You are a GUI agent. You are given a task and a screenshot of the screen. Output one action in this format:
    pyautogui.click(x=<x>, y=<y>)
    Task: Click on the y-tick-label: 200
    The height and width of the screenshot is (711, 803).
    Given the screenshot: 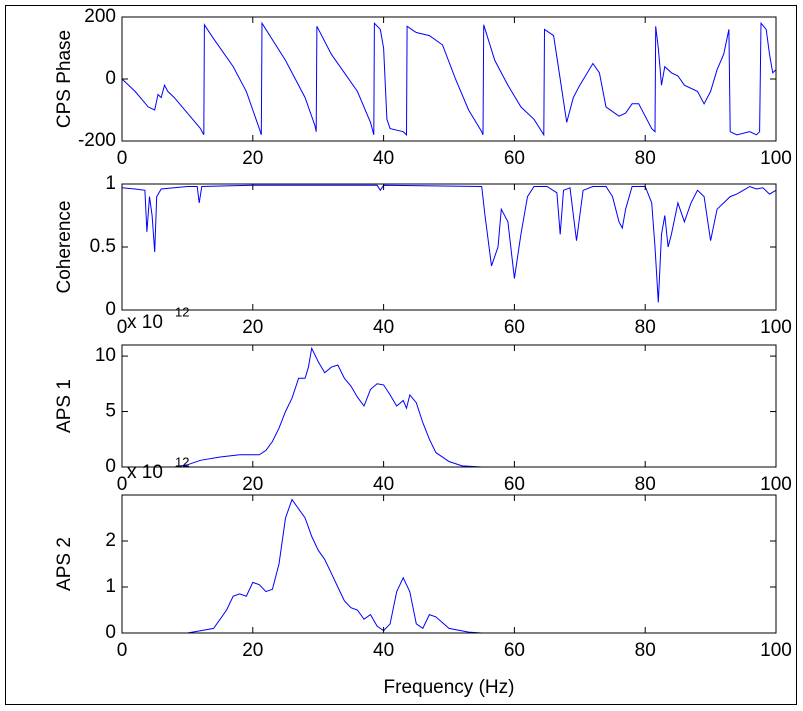 What is the action you would take?
    pyautogui.click(x=100, y=16)
    